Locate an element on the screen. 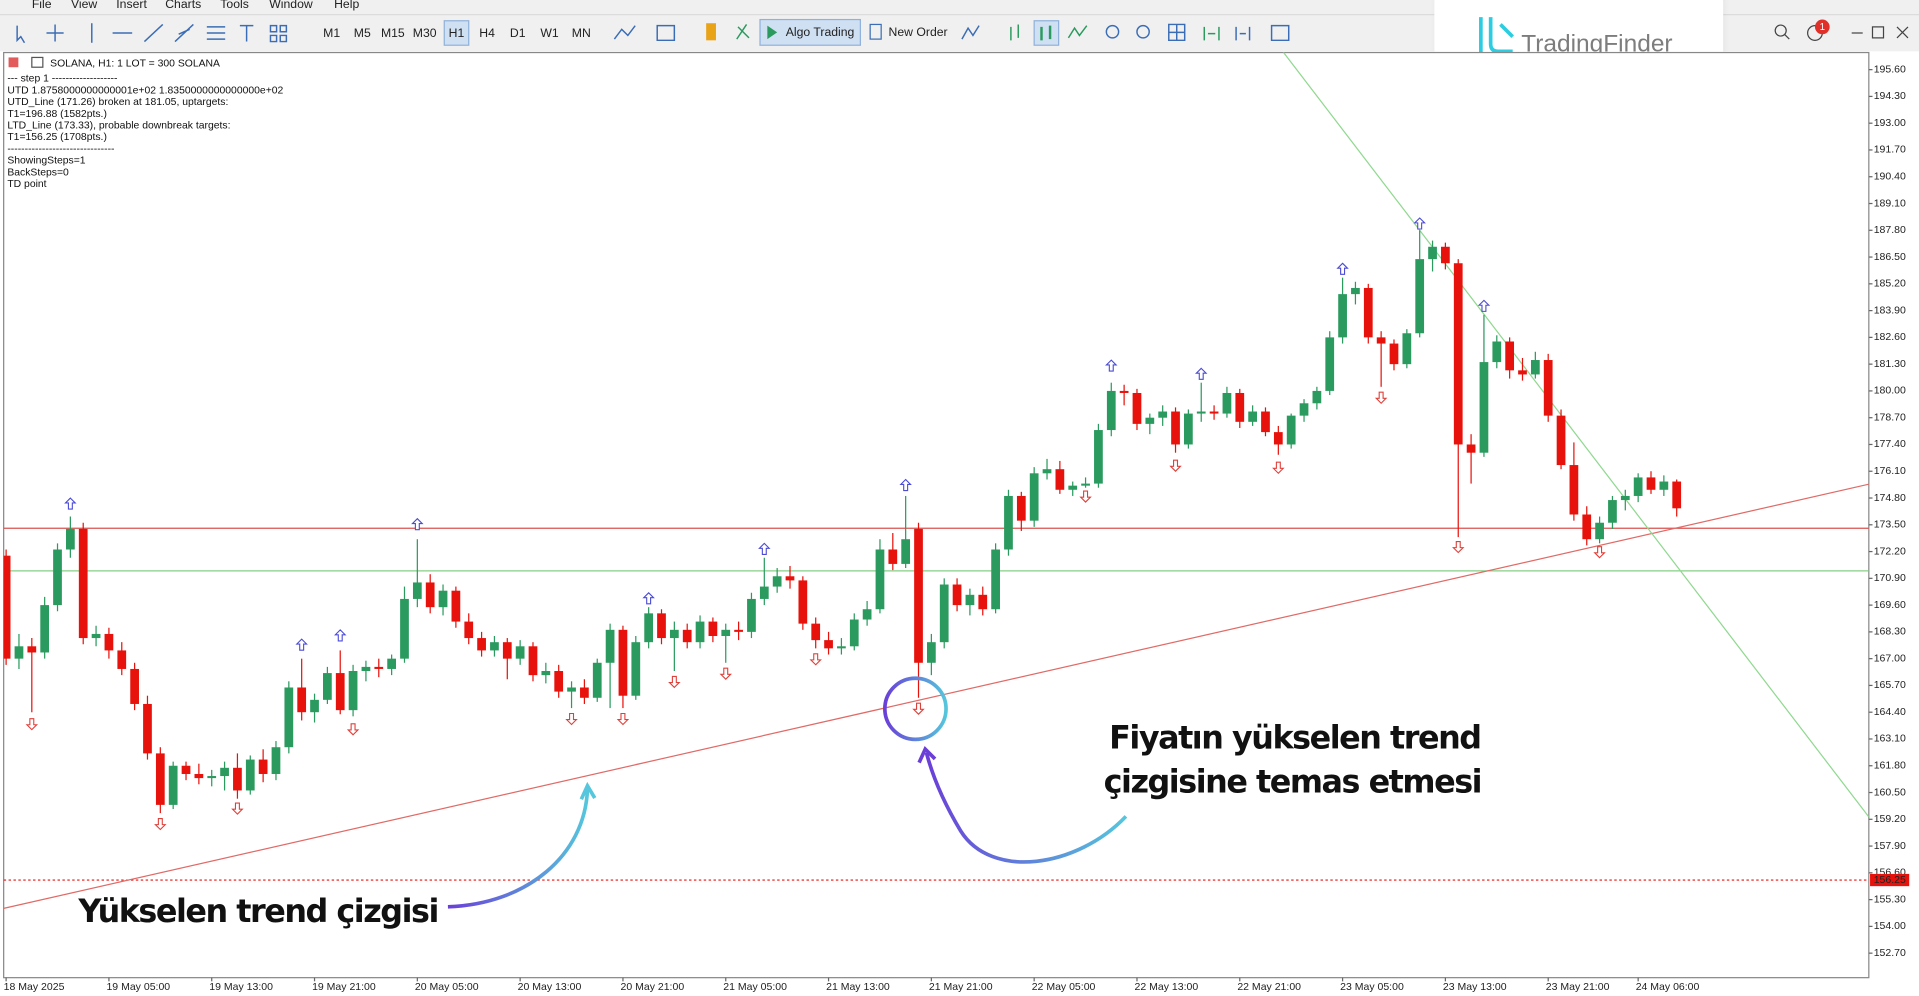 The height and width of the screenshot is (996, 1919). crosshair-icon is located at coordinates (55, 33).